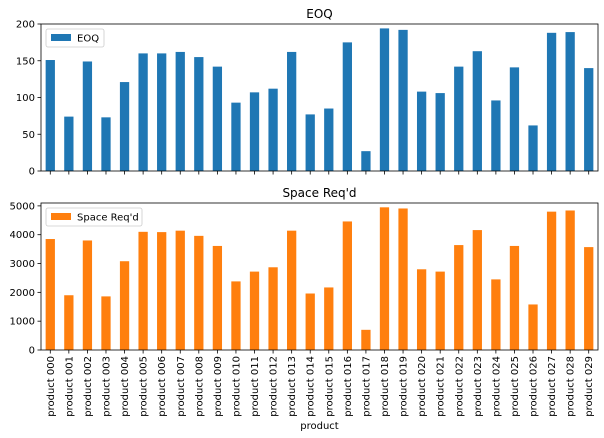 The height and width of the screenshot is (438, 604). I want to click on x-tick-label: product 022, so click(459, 386).